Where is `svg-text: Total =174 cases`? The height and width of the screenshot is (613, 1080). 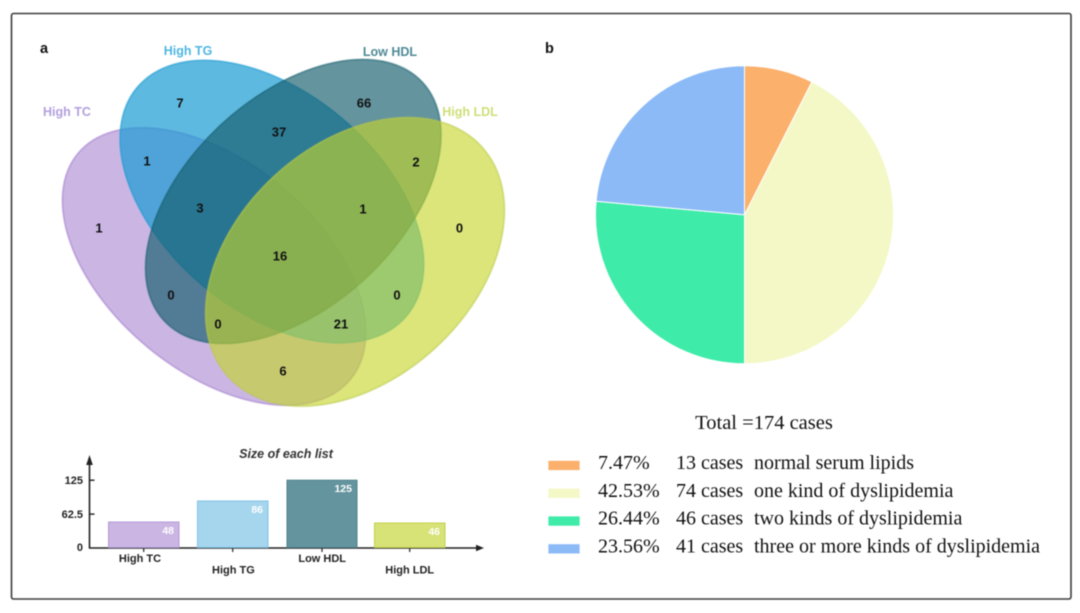
svg-text: Total =174 cases is located at coordinates (764, 423).